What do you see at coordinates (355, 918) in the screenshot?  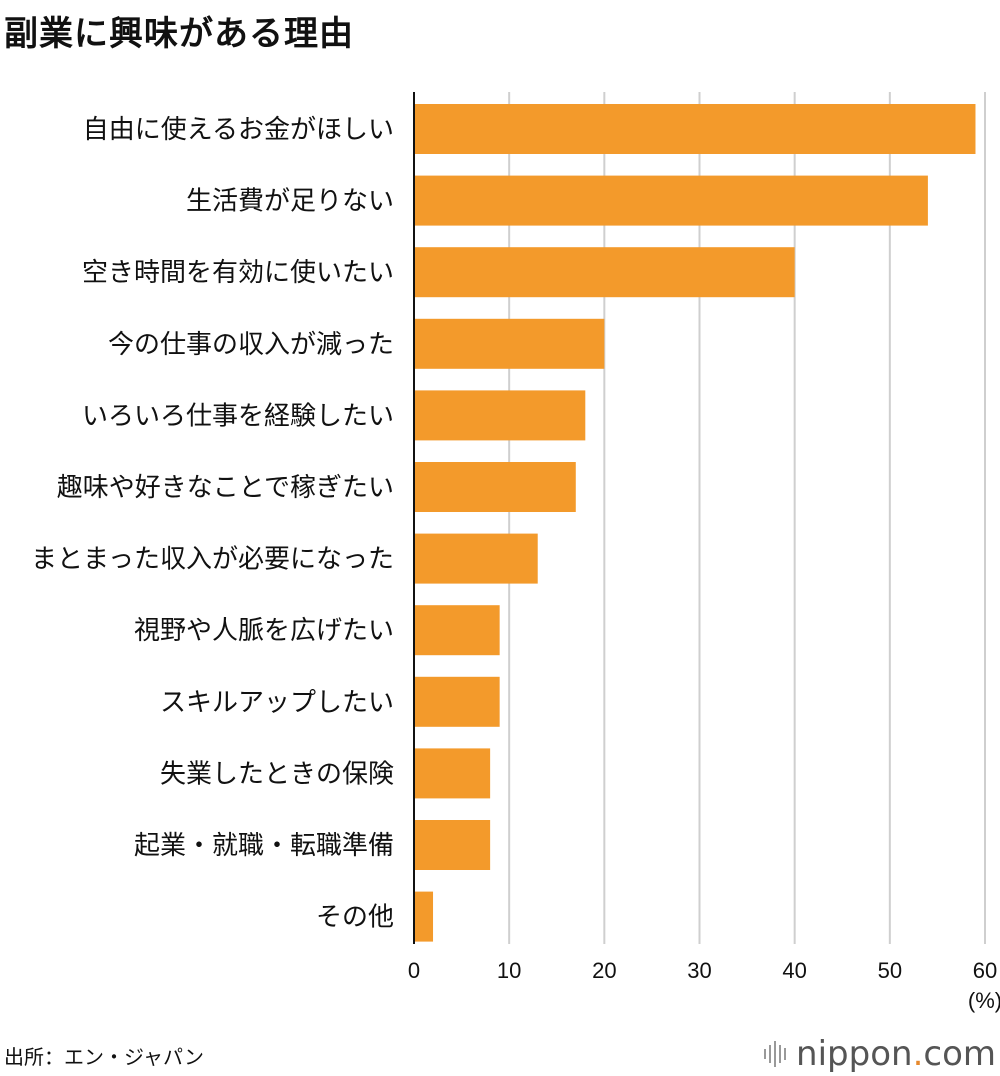 I see `category-label: その他` at bounding box center [355, 918].